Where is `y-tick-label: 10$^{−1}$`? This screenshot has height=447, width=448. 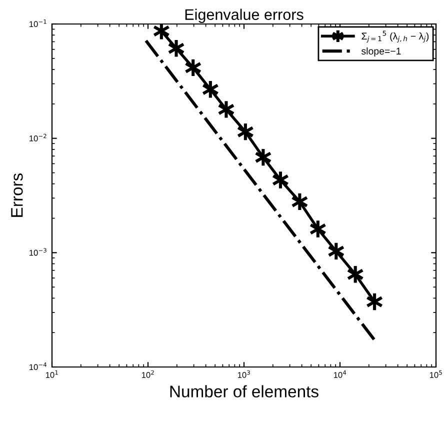
y-tick-label: 10$^{−1}$ is located at coordinates (38, 24).